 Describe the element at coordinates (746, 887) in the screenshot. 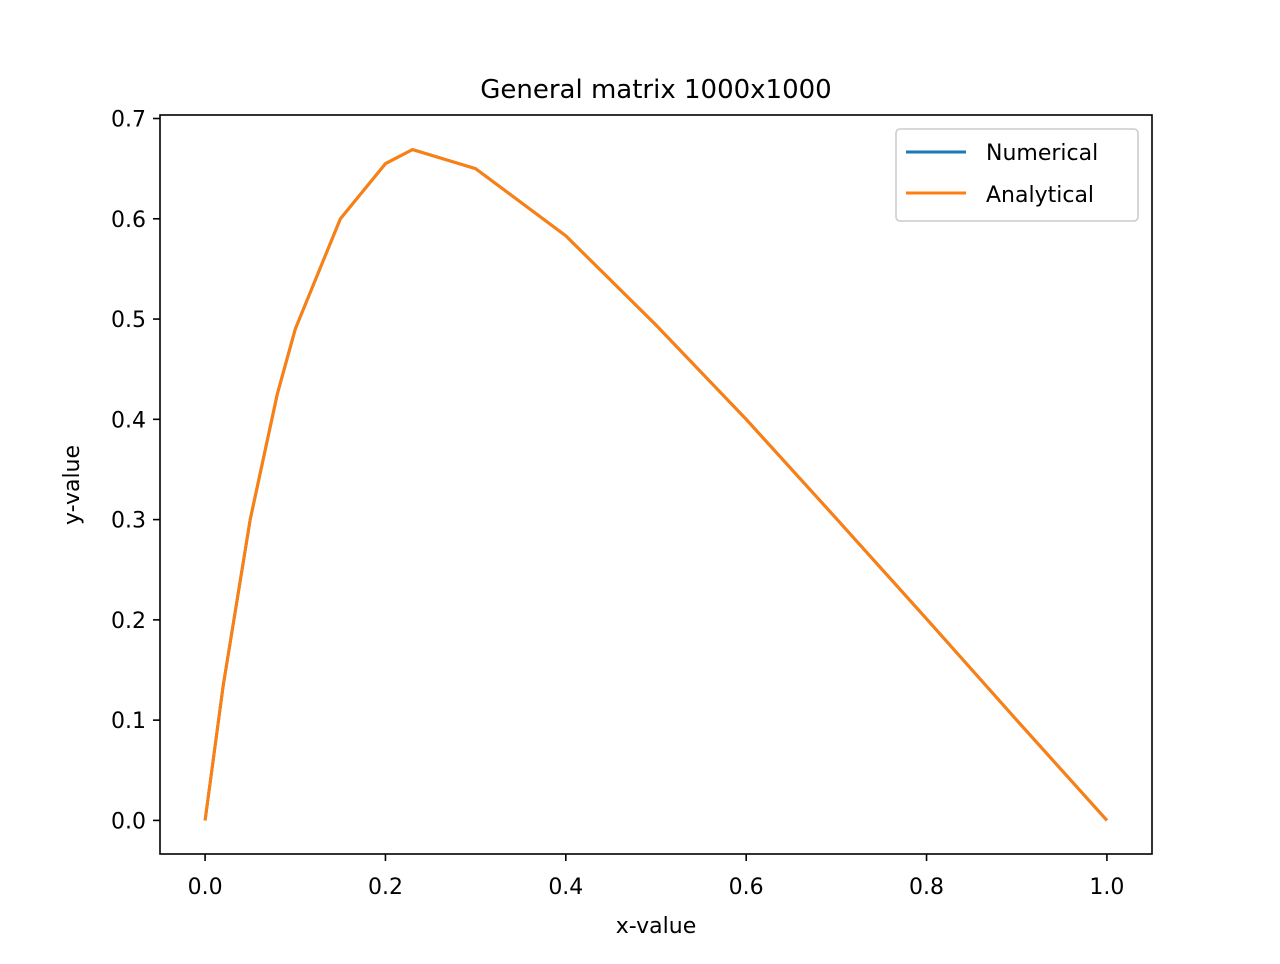

I see `x-tick-label: 0.6` at that location.